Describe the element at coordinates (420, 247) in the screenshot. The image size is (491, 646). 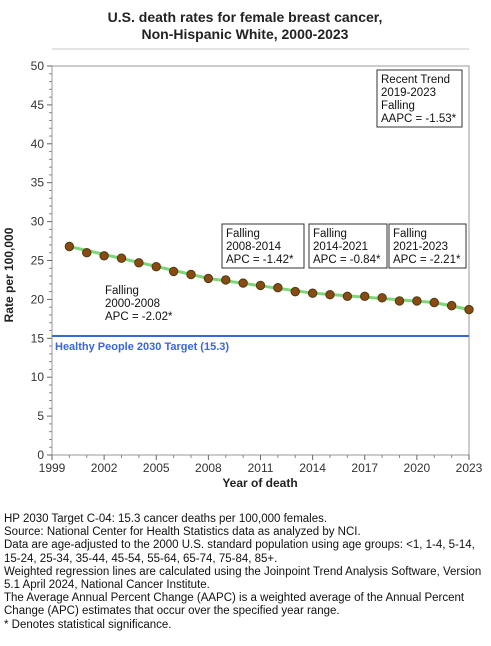
I see `annotation-text: 2021-2023` at that location.